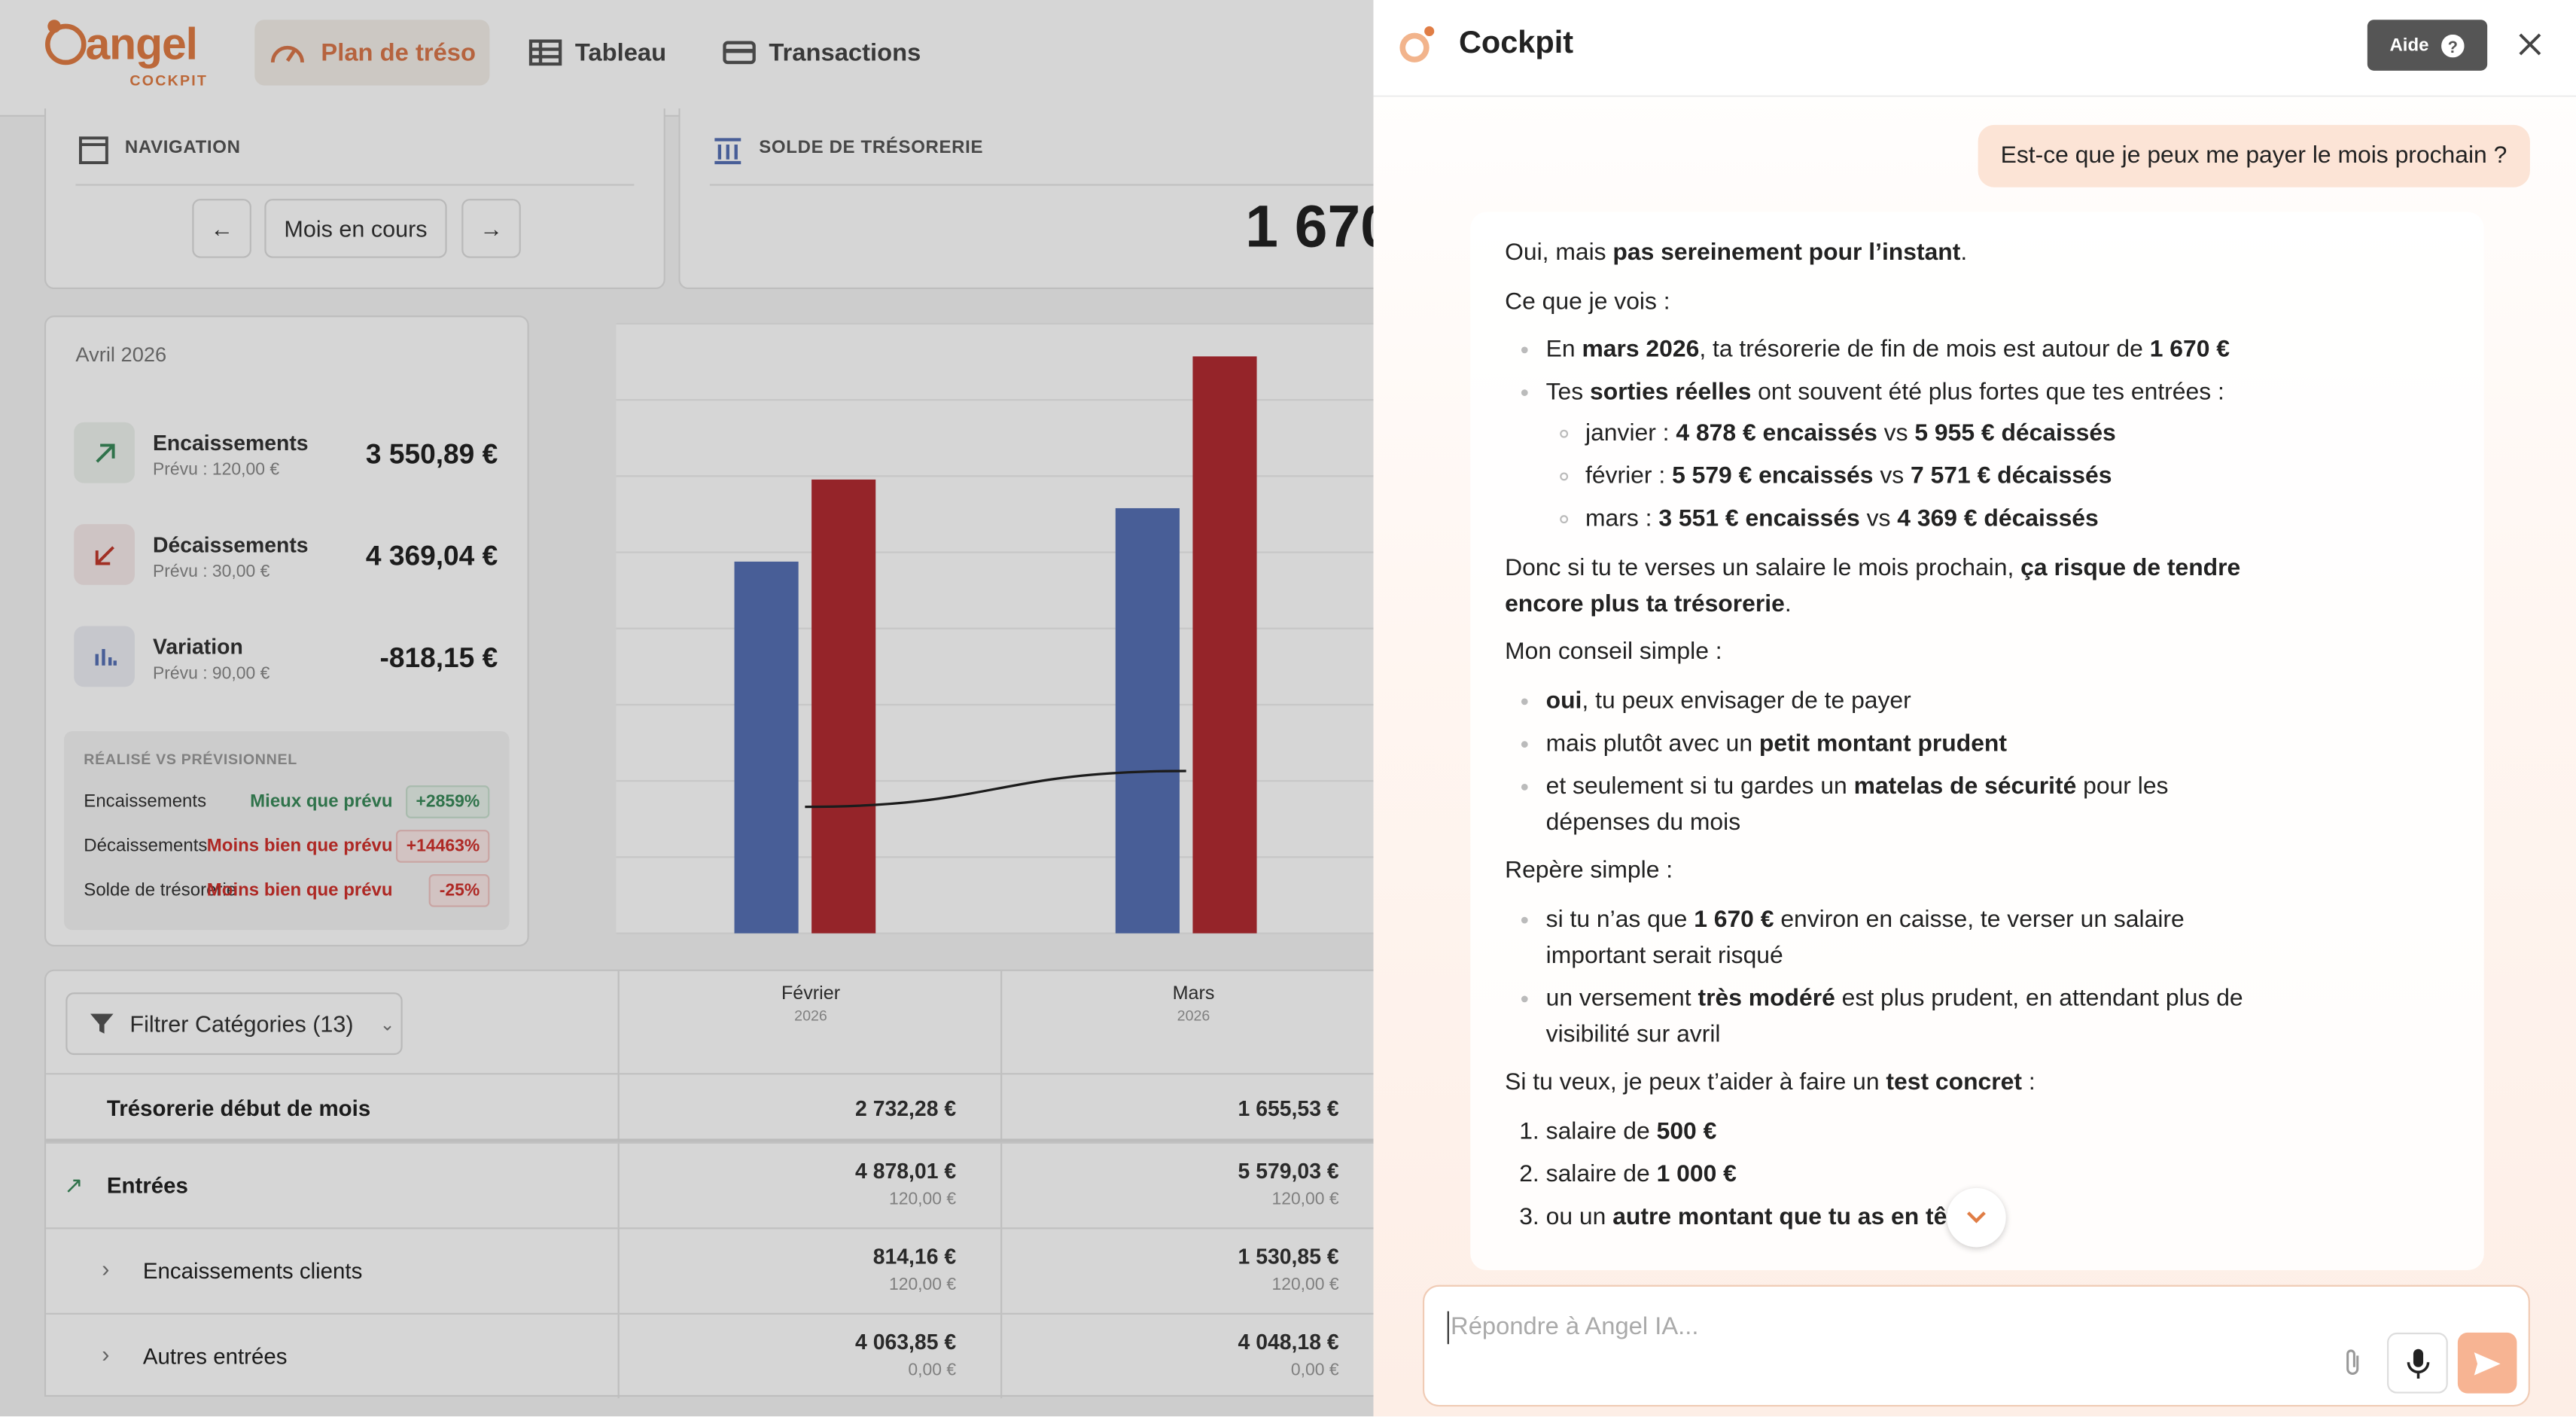  Describe the element at coordinates (2531, 44) in the screenshot. I see `close-button` at that location.